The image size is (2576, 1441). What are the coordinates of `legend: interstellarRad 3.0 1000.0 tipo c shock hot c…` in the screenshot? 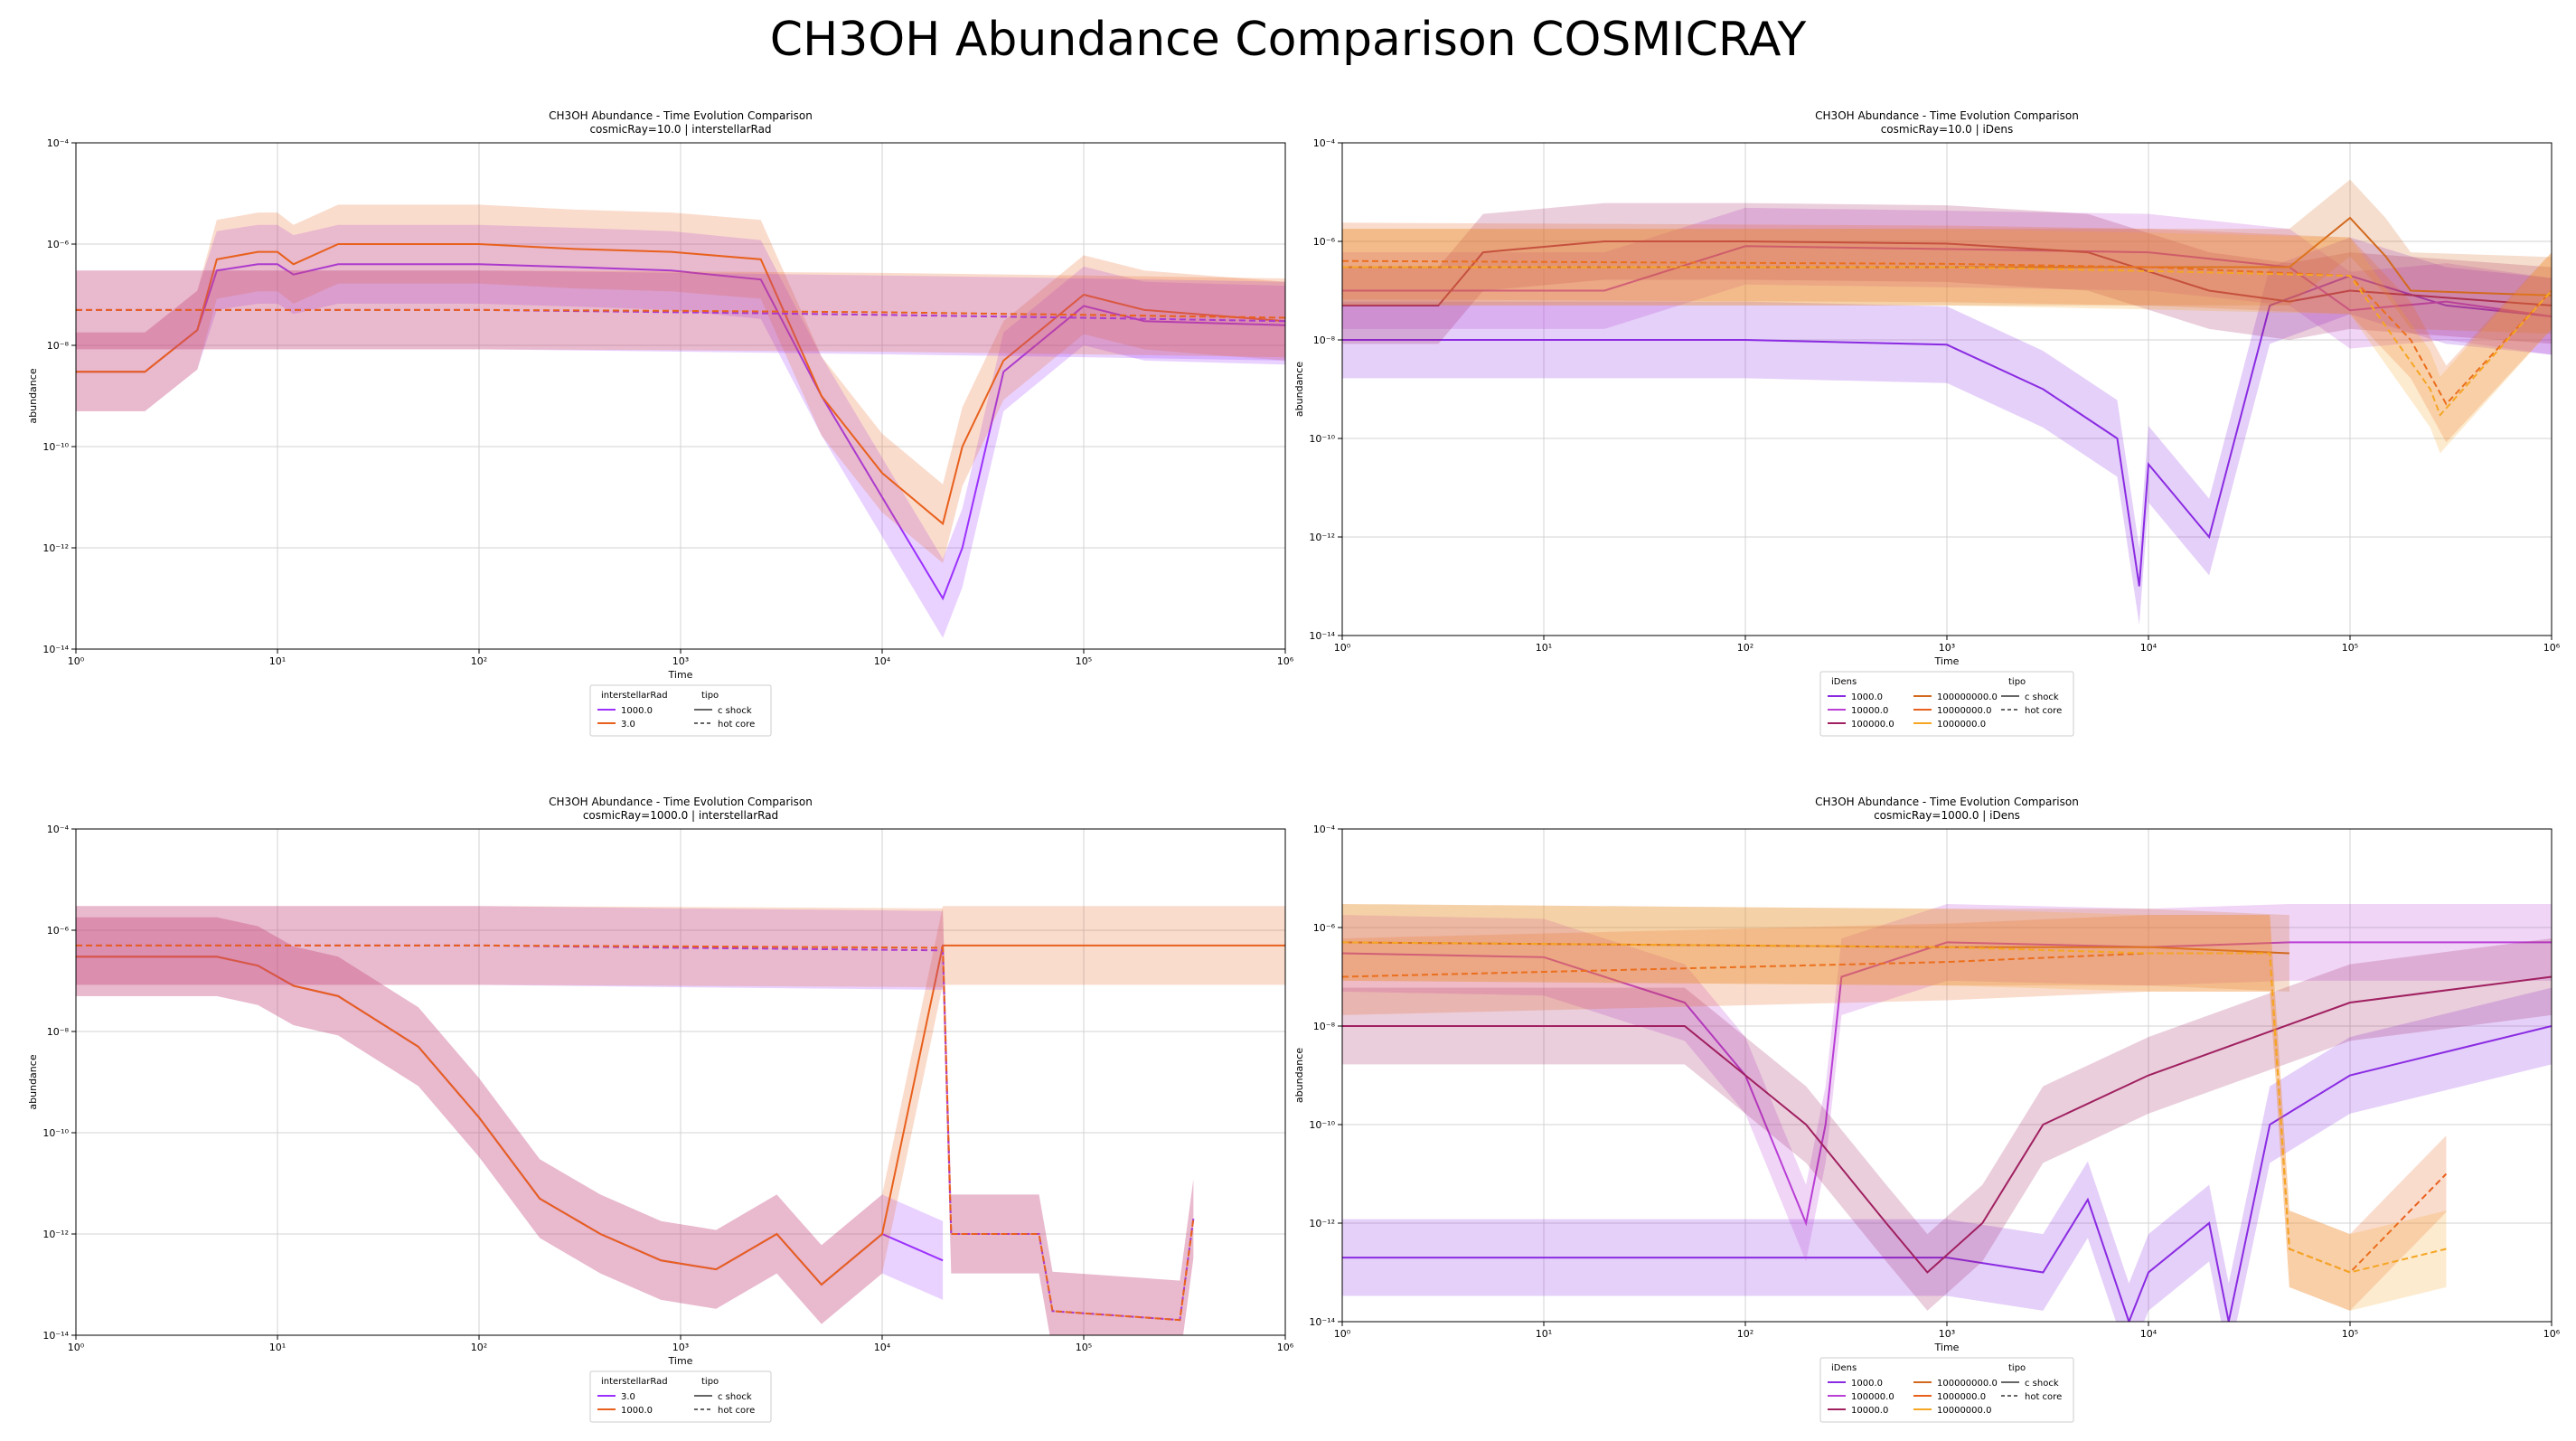 It's located at (680, 1396).